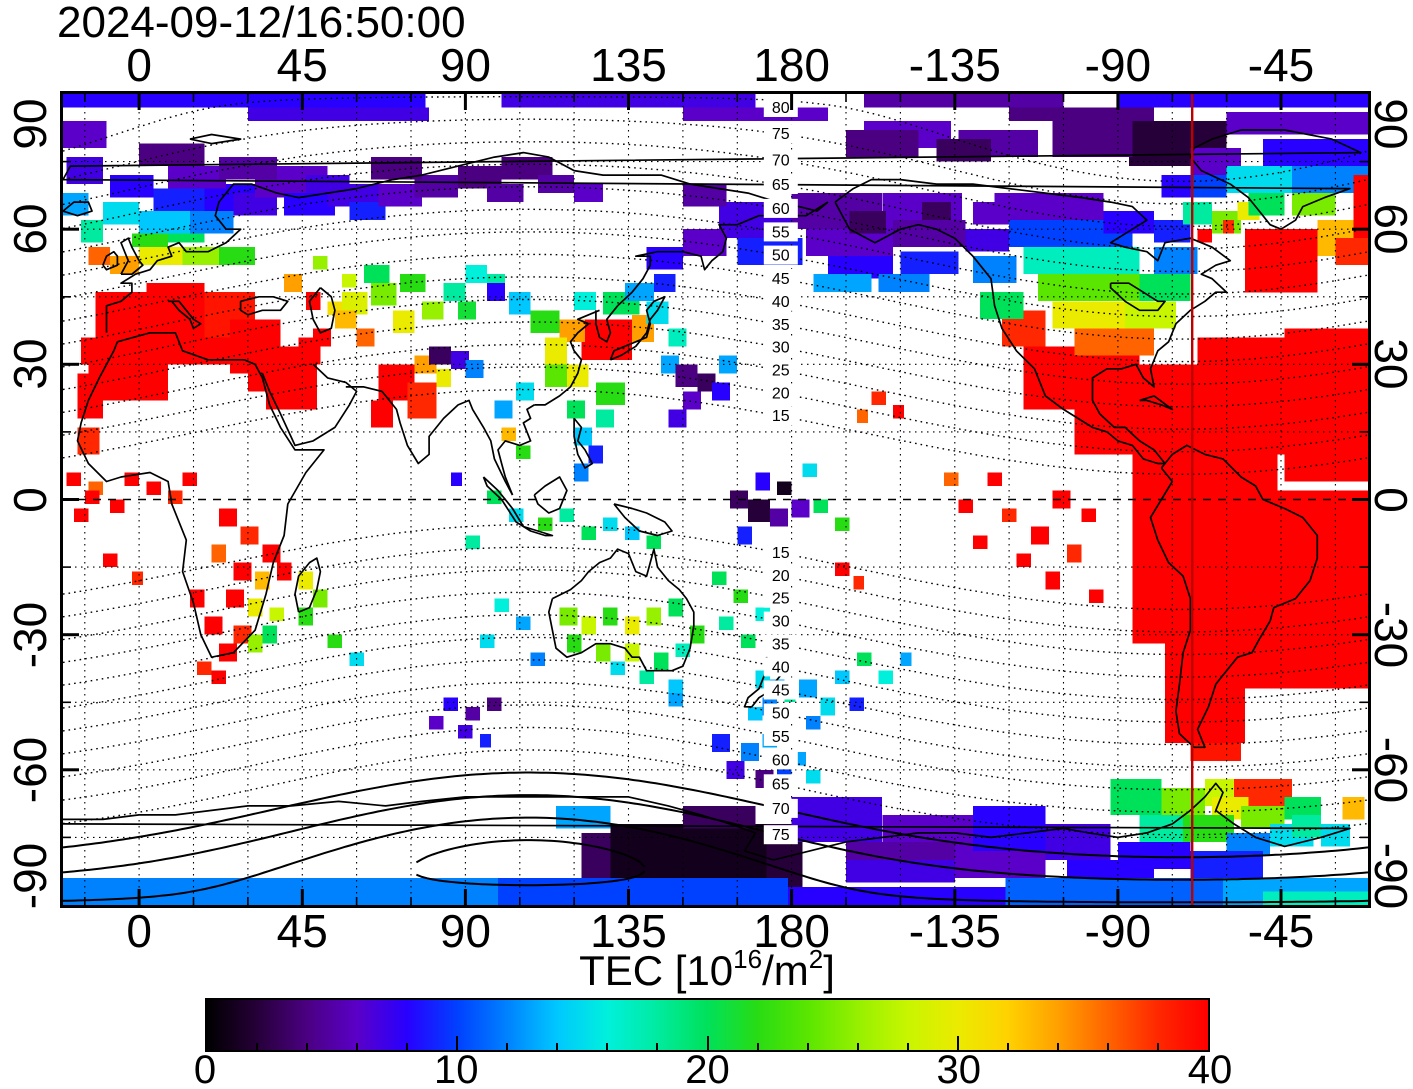 The width and height of the screenshot is (1413, 1089). What do you see at coordinates (1118, 65) in the screenshot?
I see `x-axis-top-tick-label: -90` at bounding box center [1118, 65].